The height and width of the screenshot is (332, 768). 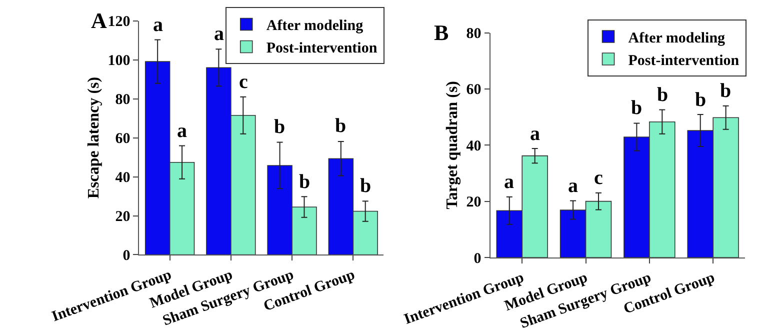 I want to click on y-axis-title: Target quadran (s), so click(x=453, y=145).